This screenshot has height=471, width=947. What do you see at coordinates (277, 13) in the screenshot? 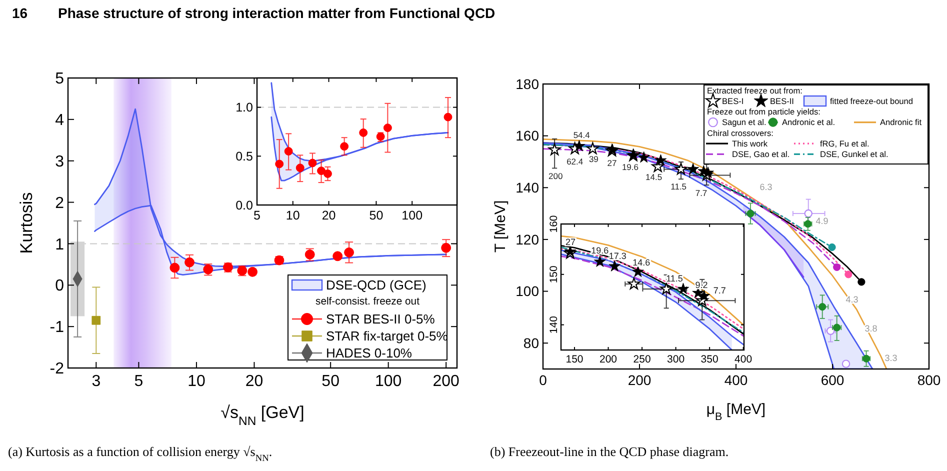
I see `chart-title: Phase structure of strong interaction matter from Functional QCD` at bounding box center [277, 13].